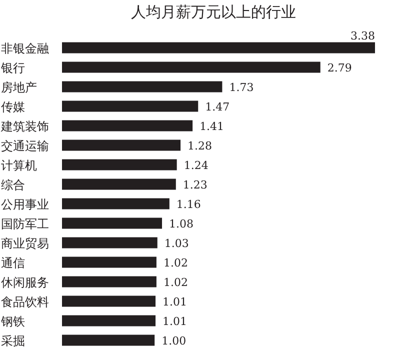 The height and width of the screenshot is (355, 407). Describe the element at coordinates (13, 341) in the screenshot. I see `y-tick-label: 采掘` at that location.